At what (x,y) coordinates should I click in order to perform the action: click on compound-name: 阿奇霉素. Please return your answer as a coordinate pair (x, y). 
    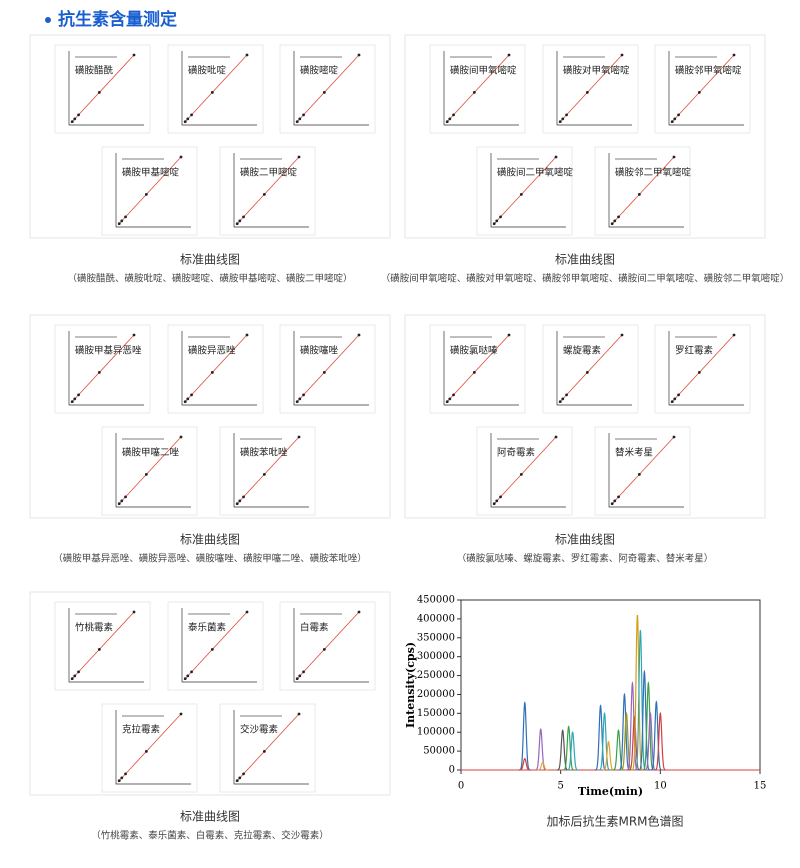
    Looking at the image, I should click on (516, 453).